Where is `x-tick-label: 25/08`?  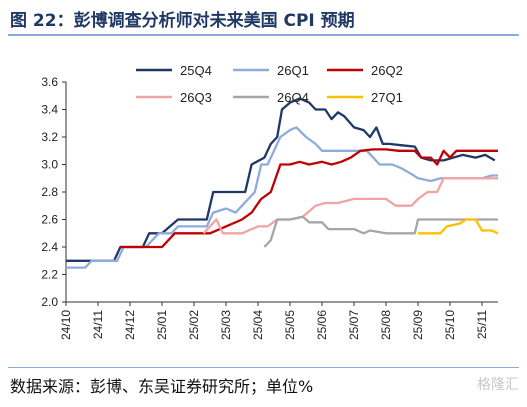 x-tick-label: 25/08 is located at coordinates (386, 325).